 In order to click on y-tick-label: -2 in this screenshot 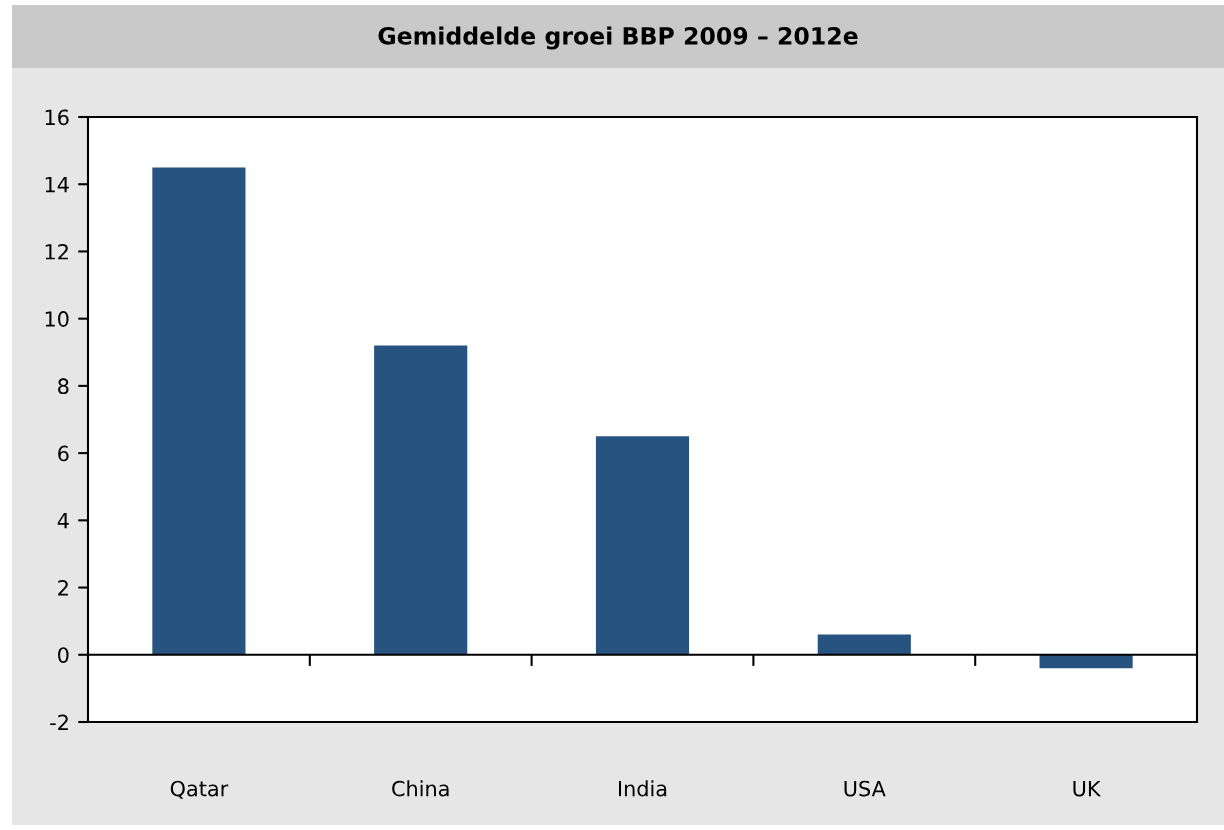, I will do `click(59, 722)`.